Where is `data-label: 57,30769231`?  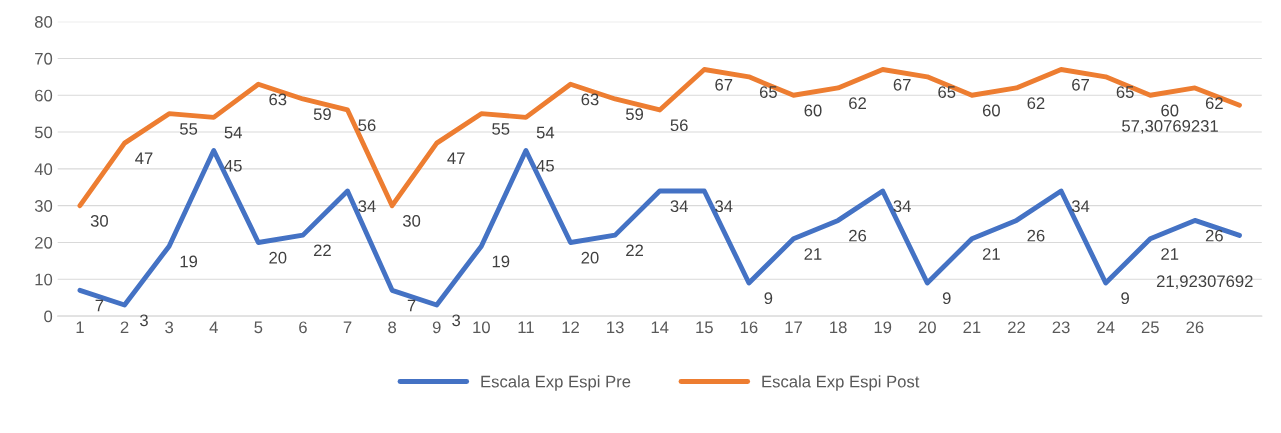 data-label: 57,30769231 is located at coordinates (1170, 127).